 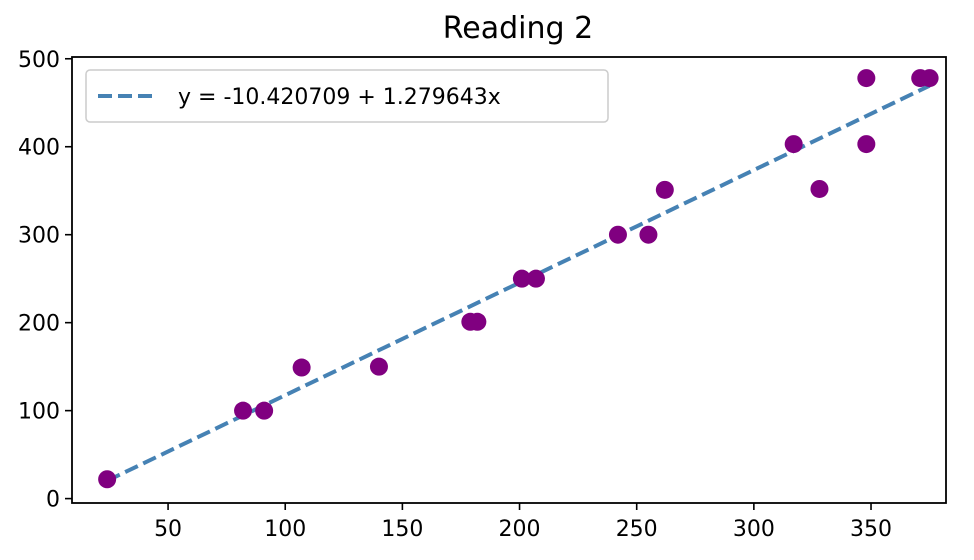 I want to click on legend: y = -10.420709 + 1.279643x, so click(x=347, y=96).